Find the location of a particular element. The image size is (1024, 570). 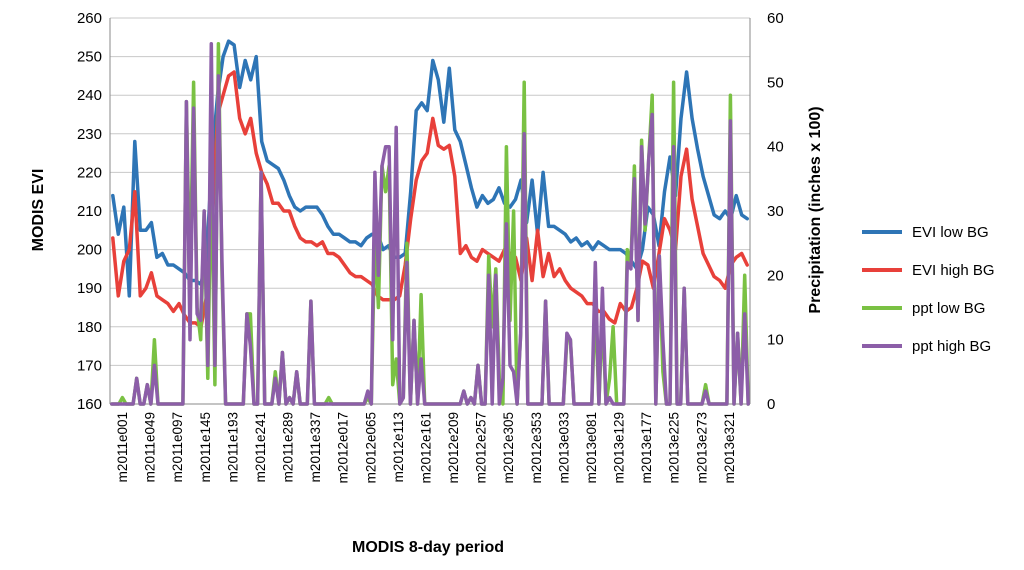

x-tick-label: m2011e097 is located at coordinates (177, 447).